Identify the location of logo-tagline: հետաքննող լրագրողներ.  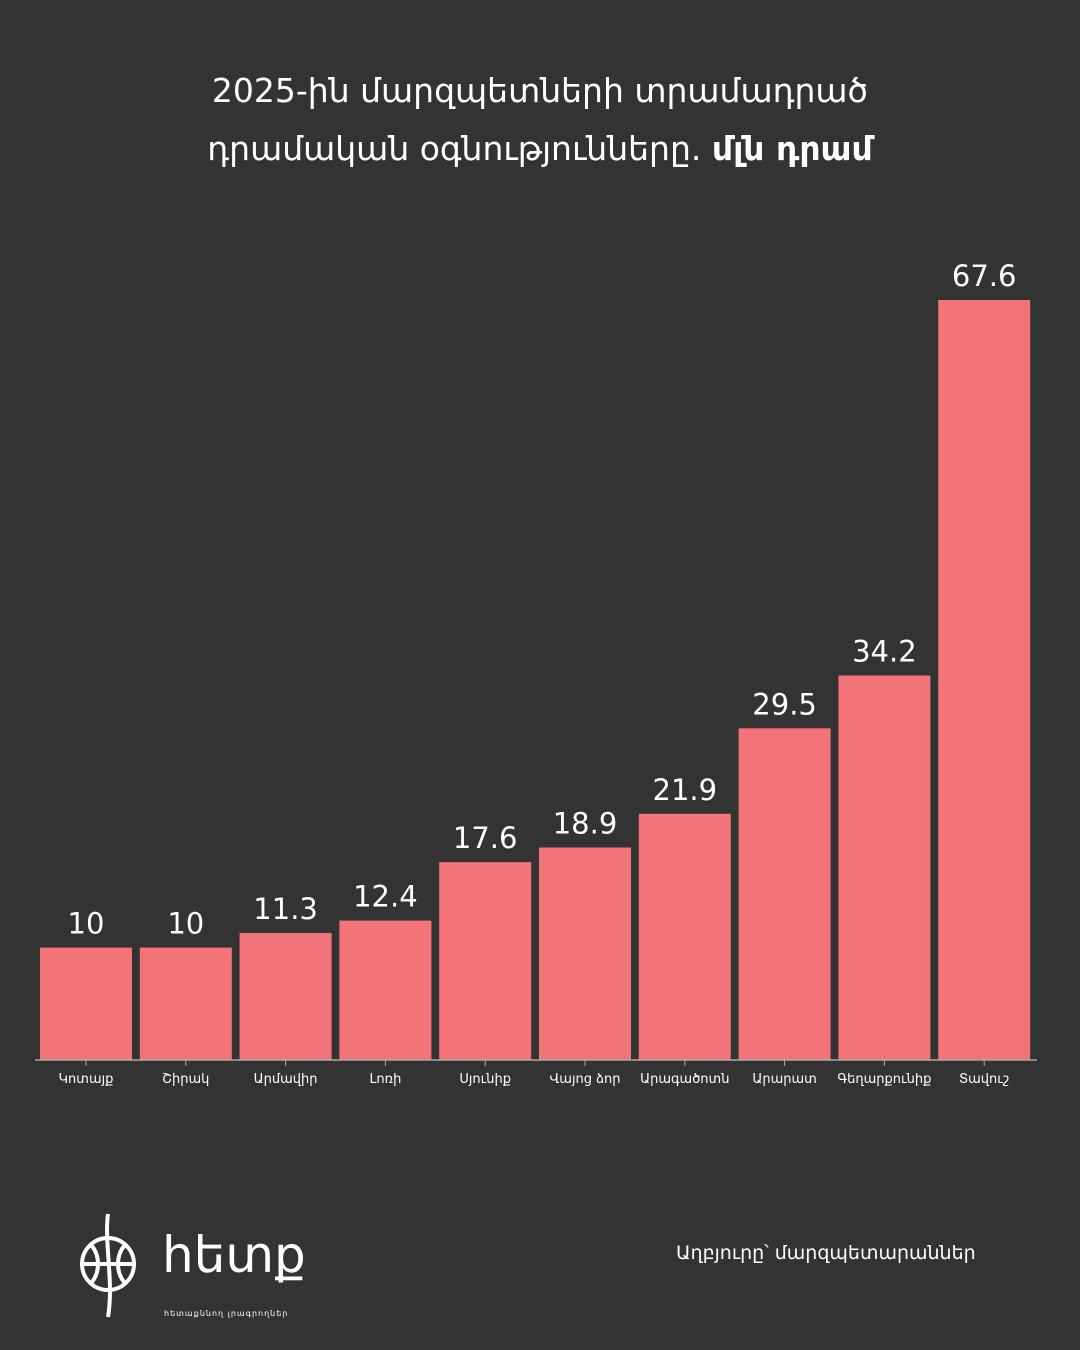
(226, 1313).